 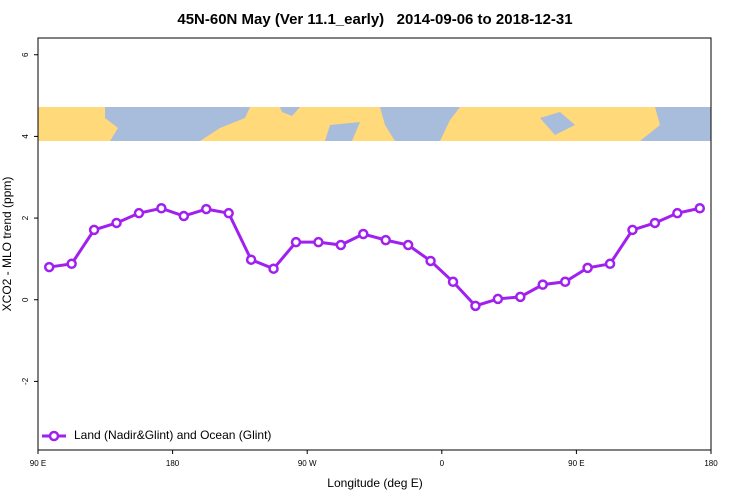 What do you see at coordinates (54, 436) in the screenshot?
I see `legend-marker` at bounding box center [54, 436].